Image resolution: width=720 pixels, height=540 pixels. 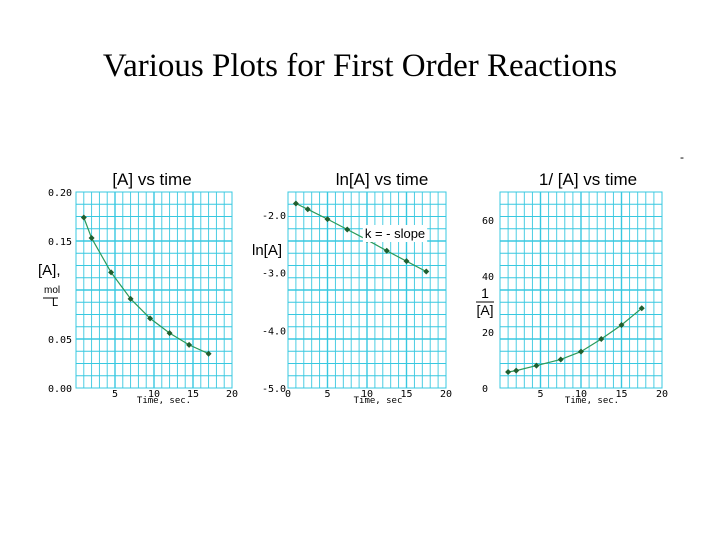 I want to click on chart1-ylabel-line: mol, so click(x=52, y=290).